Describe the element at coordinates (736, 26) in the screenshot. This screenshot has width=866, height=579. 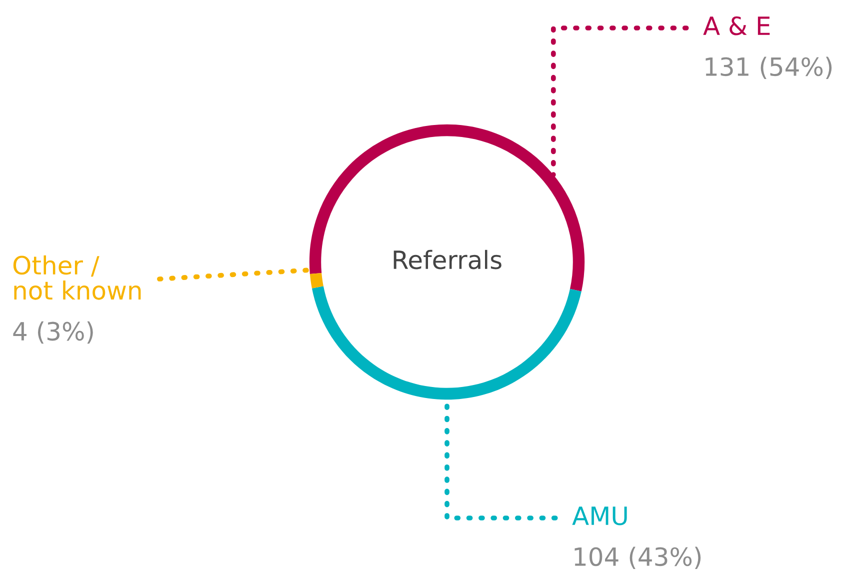
I see `slice-label: A & E` at that location.